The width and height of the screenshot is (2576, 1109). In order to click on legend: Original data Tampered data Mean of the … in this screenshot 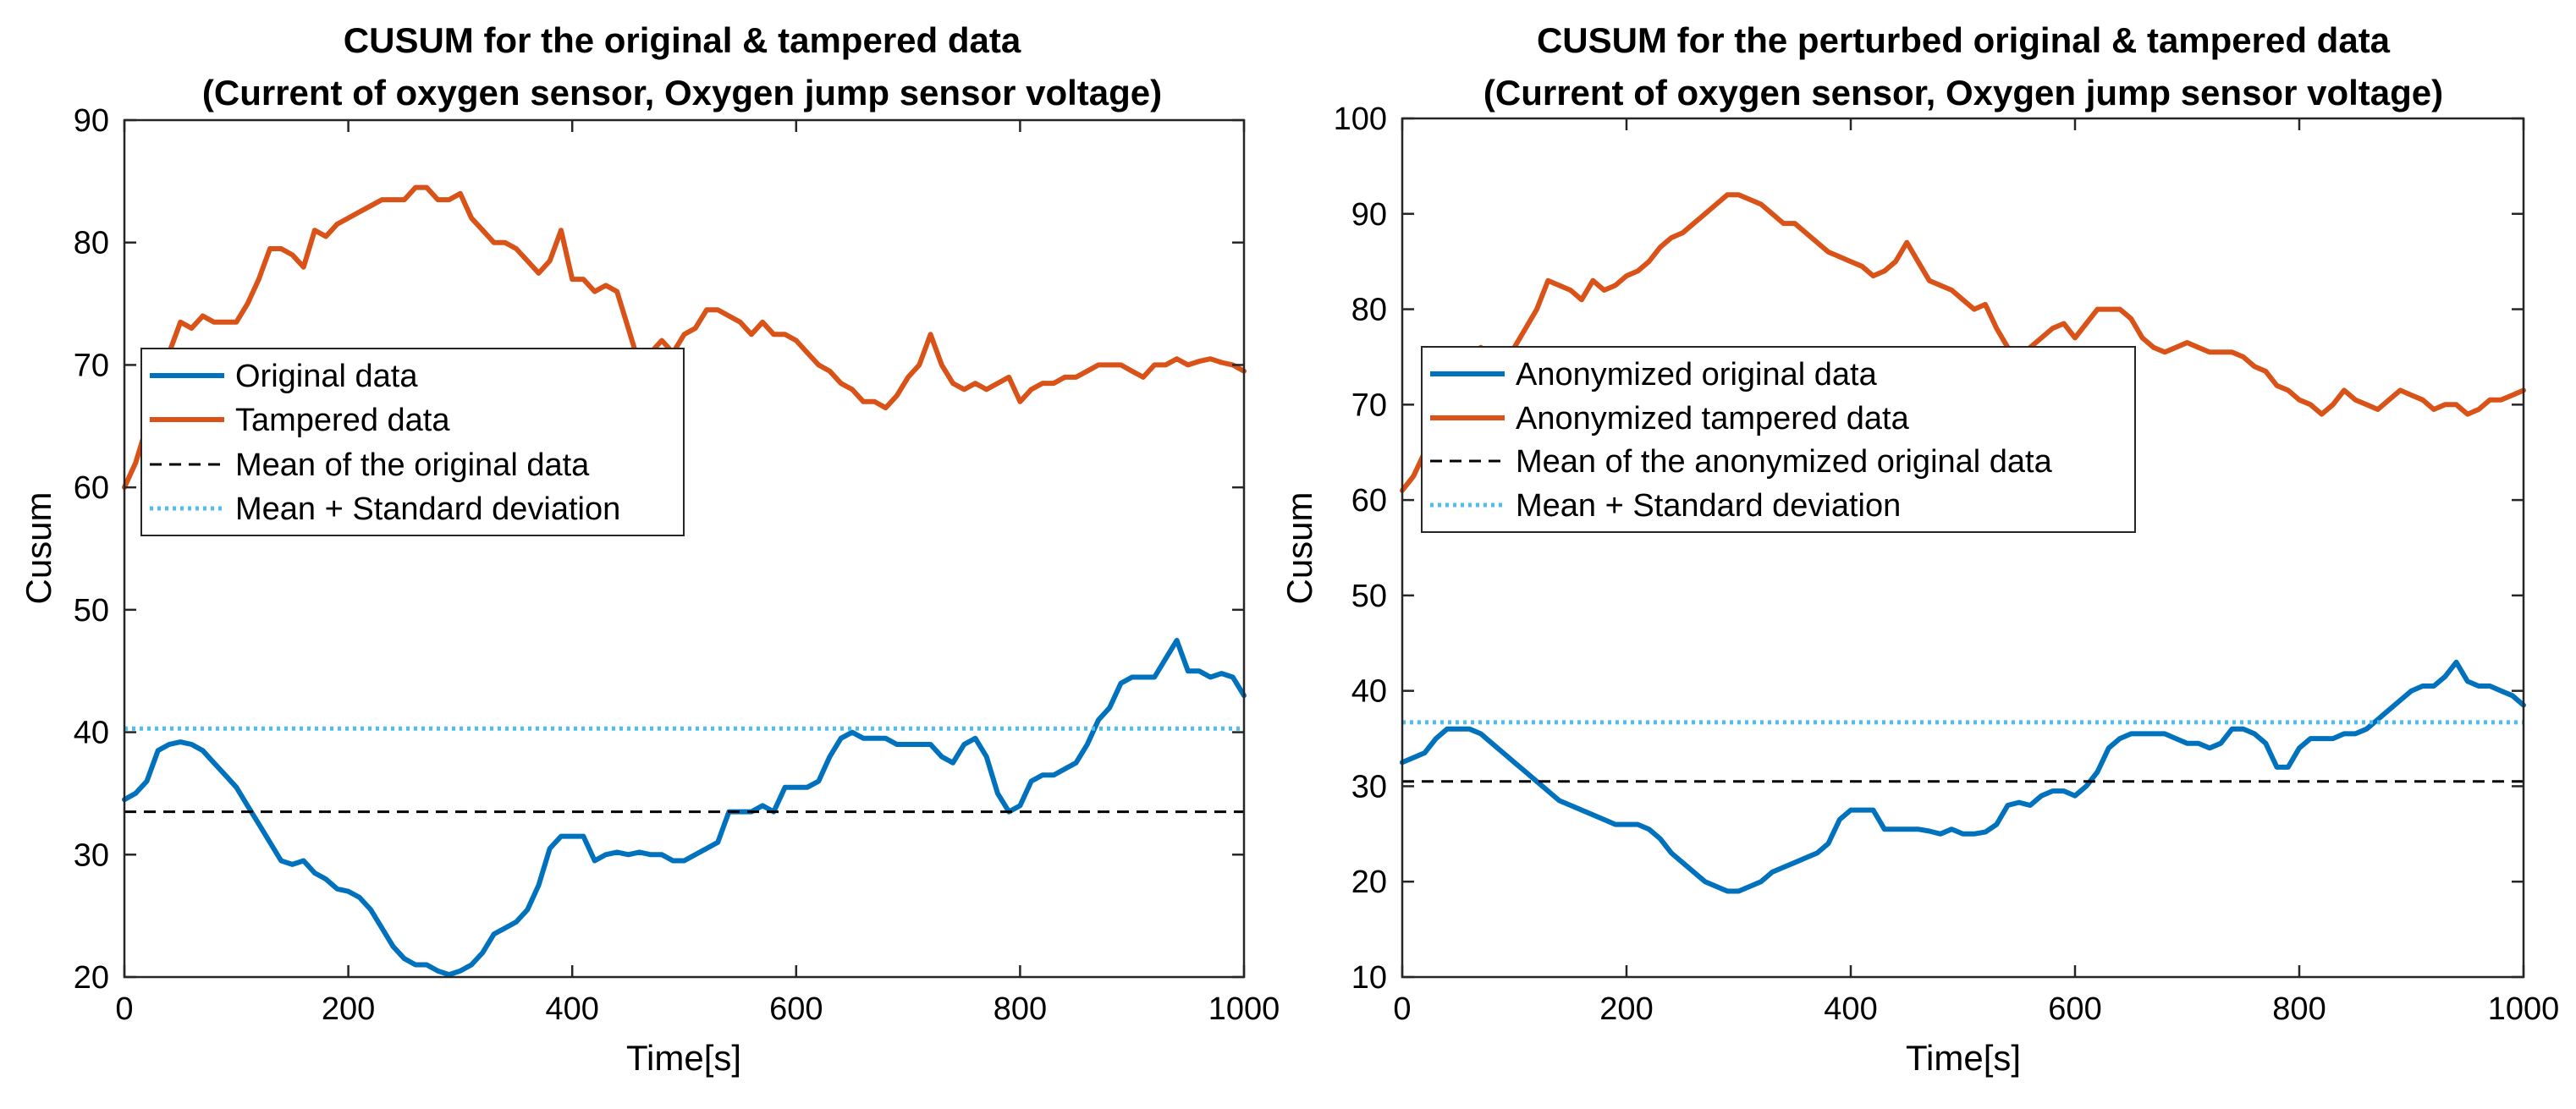, I will do `click(412, 442)`.